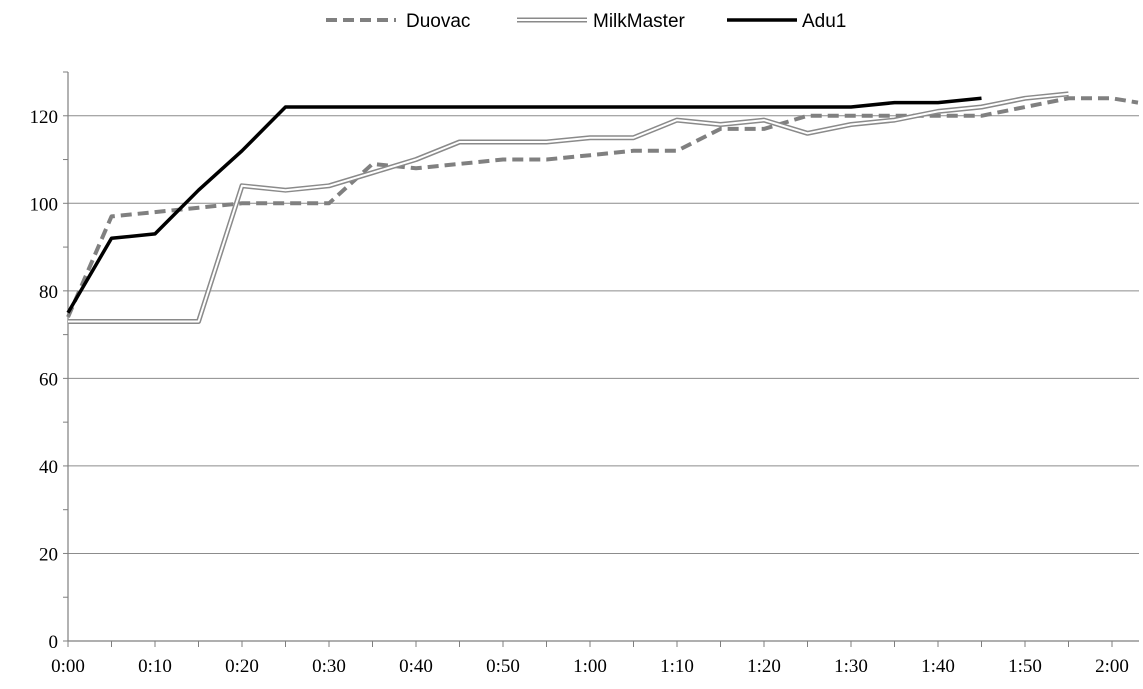  I want to click on x-tick-label: 1:10, so click(677, 666).